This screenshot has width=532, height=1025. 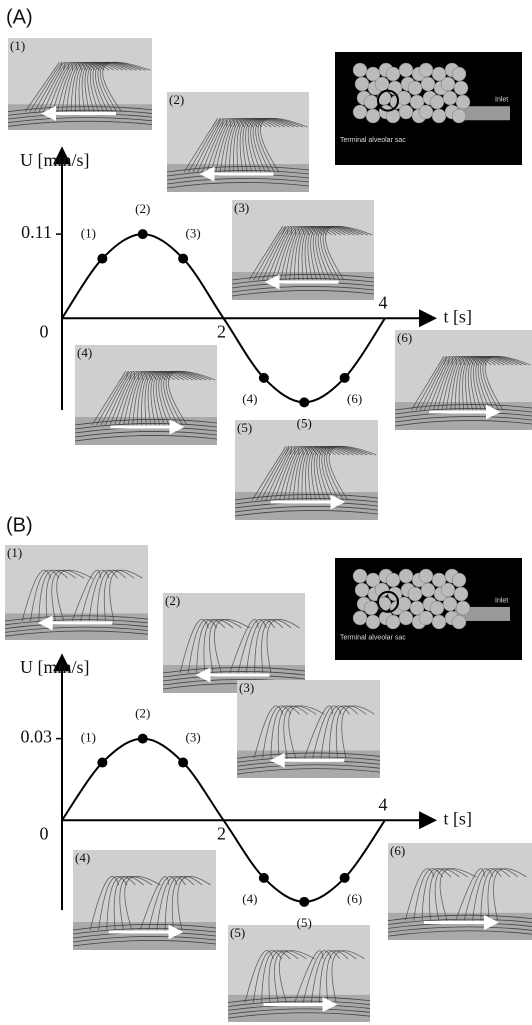 I want to click on flow-image: (4), so click(x=146, y=395).